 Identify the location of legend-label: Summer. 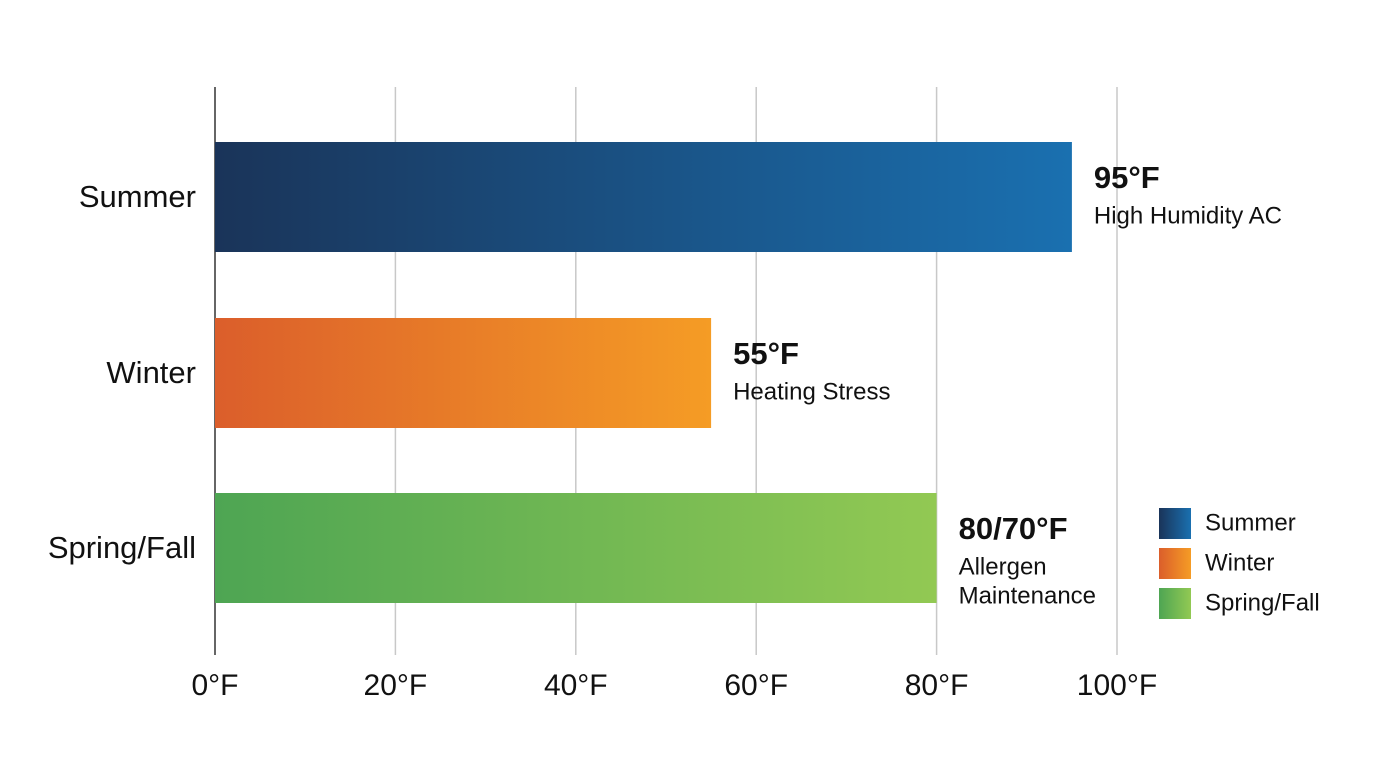
(1250, 522).